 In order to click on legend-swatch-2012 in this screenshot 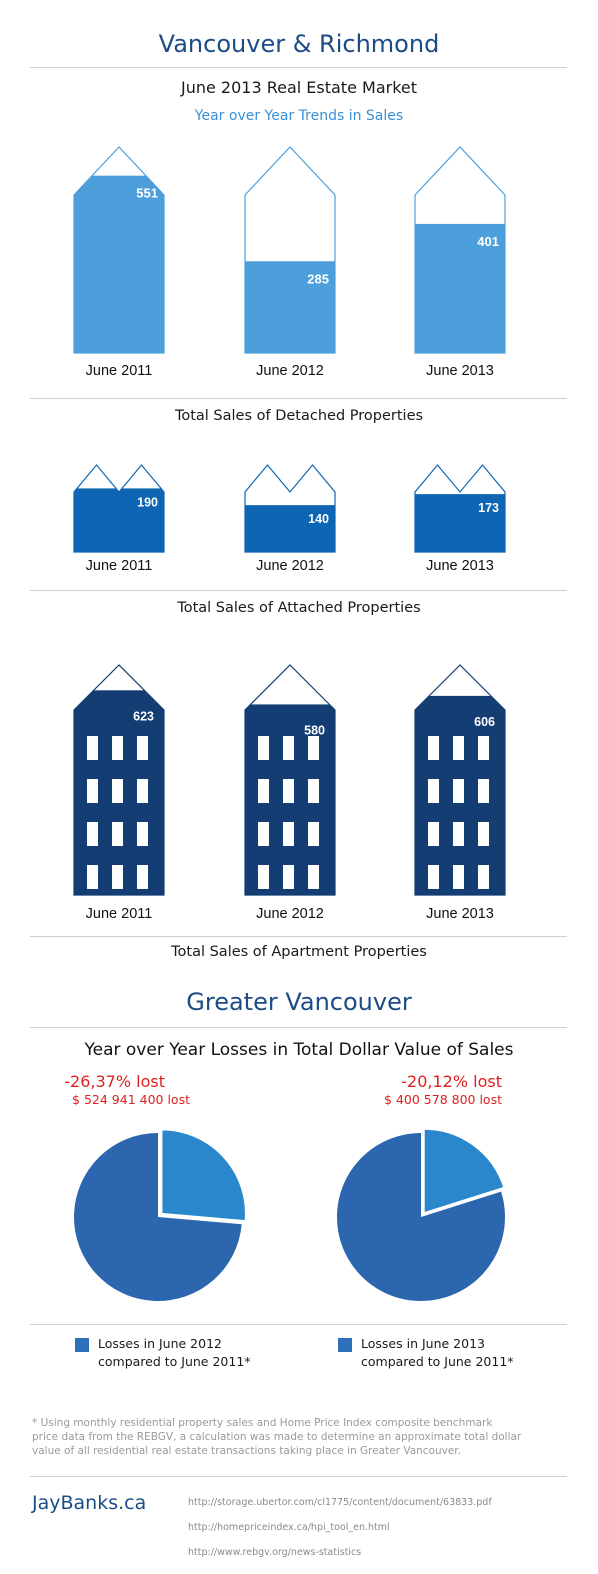, I will do `click(82, 1345)`.